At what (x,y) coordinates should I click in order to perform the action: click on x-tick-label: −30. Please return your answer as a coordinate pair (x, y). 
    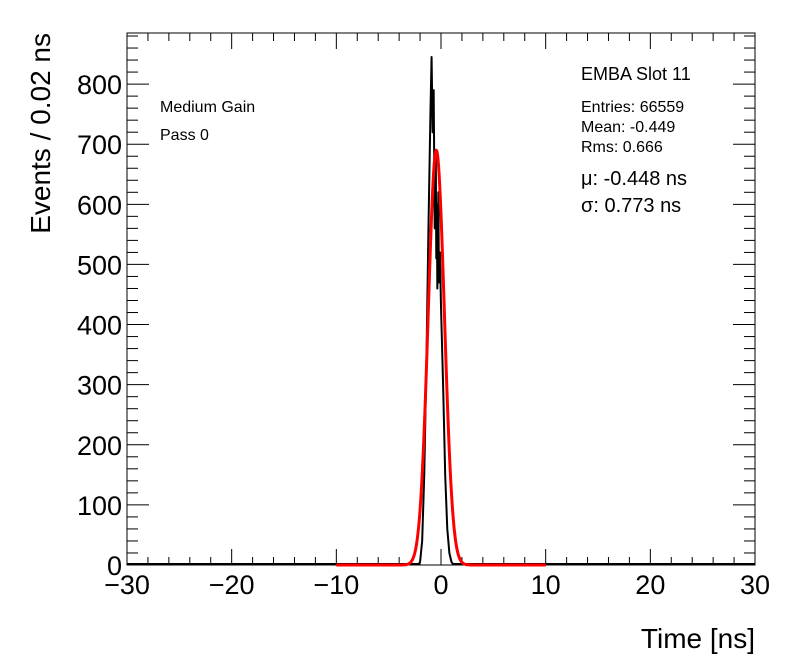
    Looking at the image, I should click on (127, 585).